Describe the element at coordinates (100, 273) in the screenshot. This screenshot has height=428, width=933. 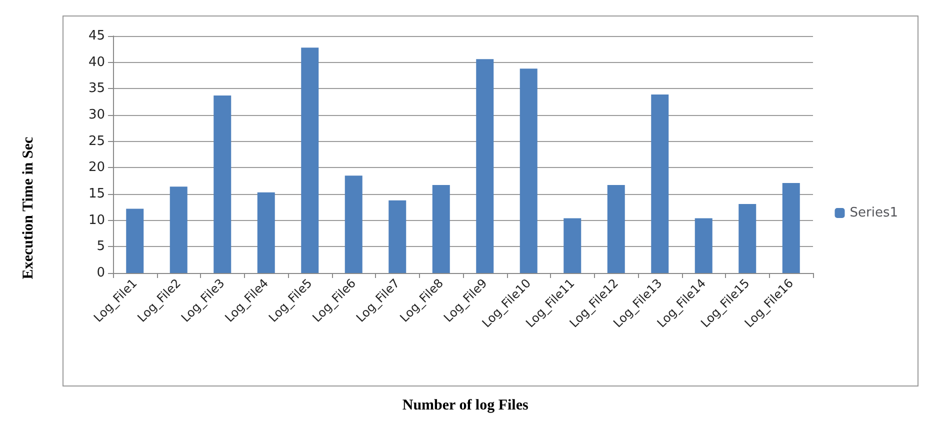
I see `y-tick-label: 0` at that location.